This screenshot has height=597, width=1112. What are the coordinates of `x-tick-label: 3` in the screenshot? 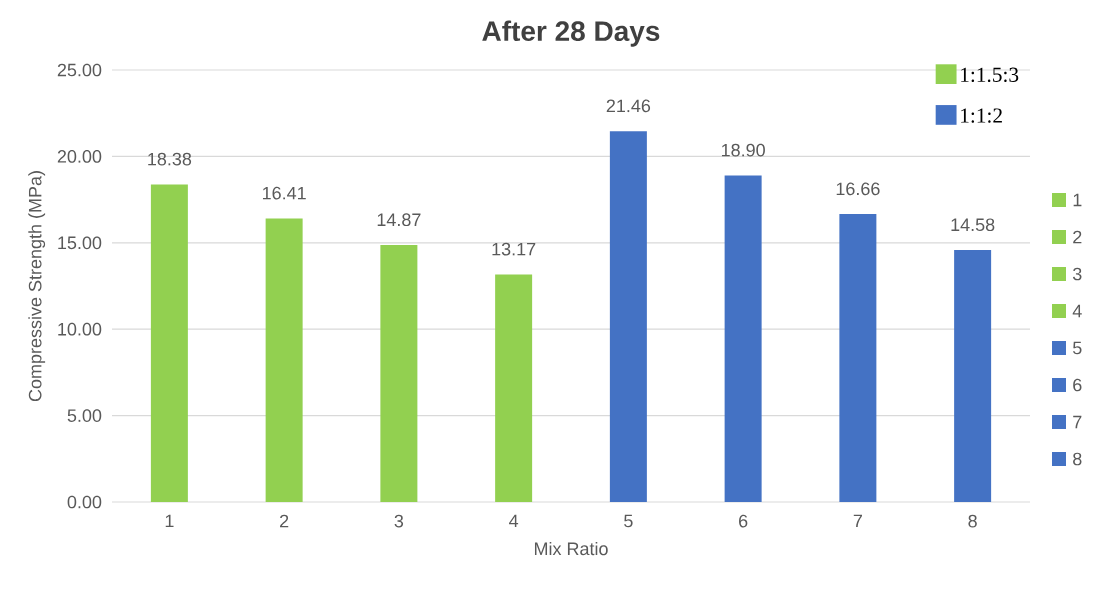 It's located at (399, 521).